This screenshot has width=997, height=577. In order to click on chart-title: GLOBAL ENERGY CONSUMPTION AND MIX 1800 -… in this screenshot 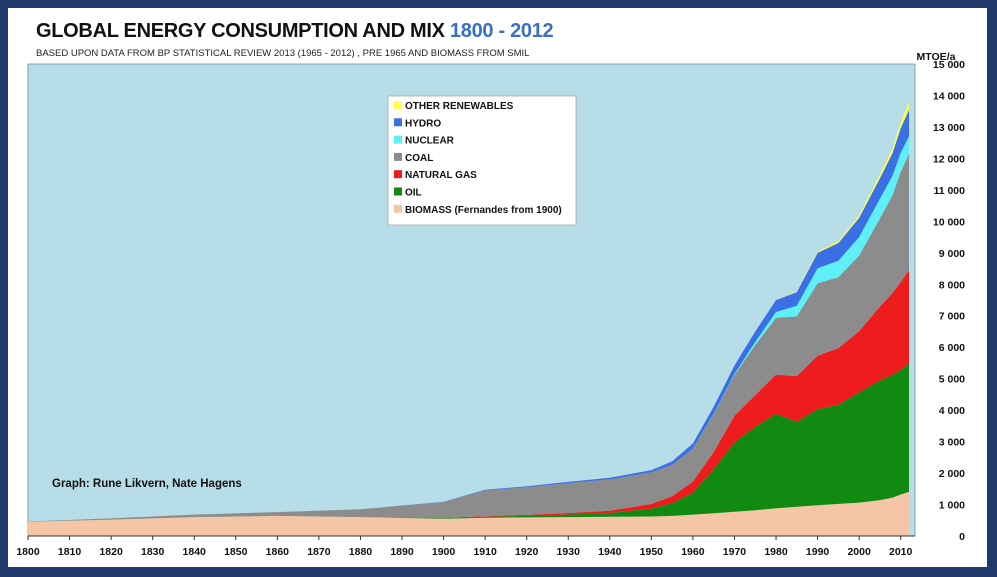, I will do `click(295, 31)`.